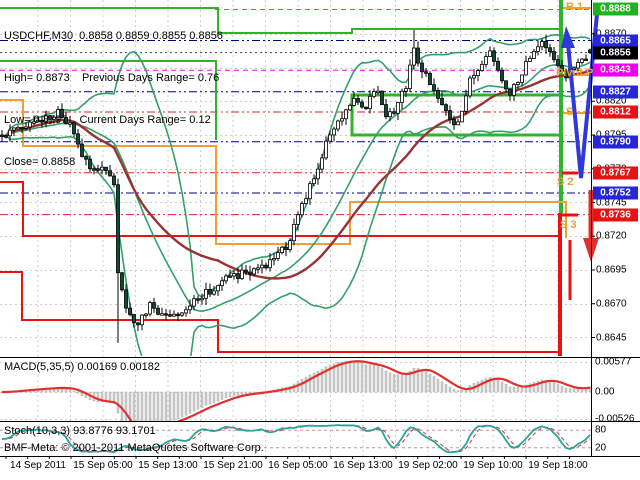 This screenshot has width=640, height=480. Describe the element at coordinates (575, 7) in the screenshot. I see `pivot-label: R 1` at that location.